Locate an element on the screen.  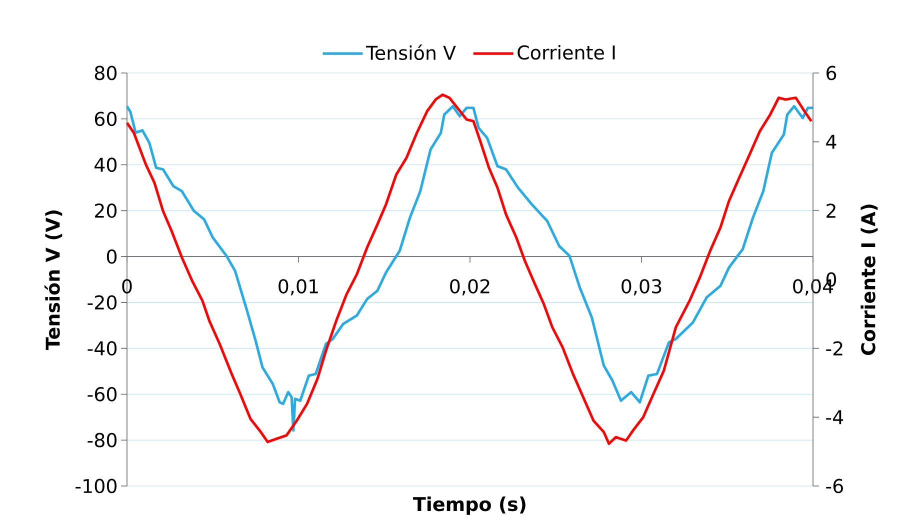
x-tick-label: 0,03 is located at coordinates (642, 287).